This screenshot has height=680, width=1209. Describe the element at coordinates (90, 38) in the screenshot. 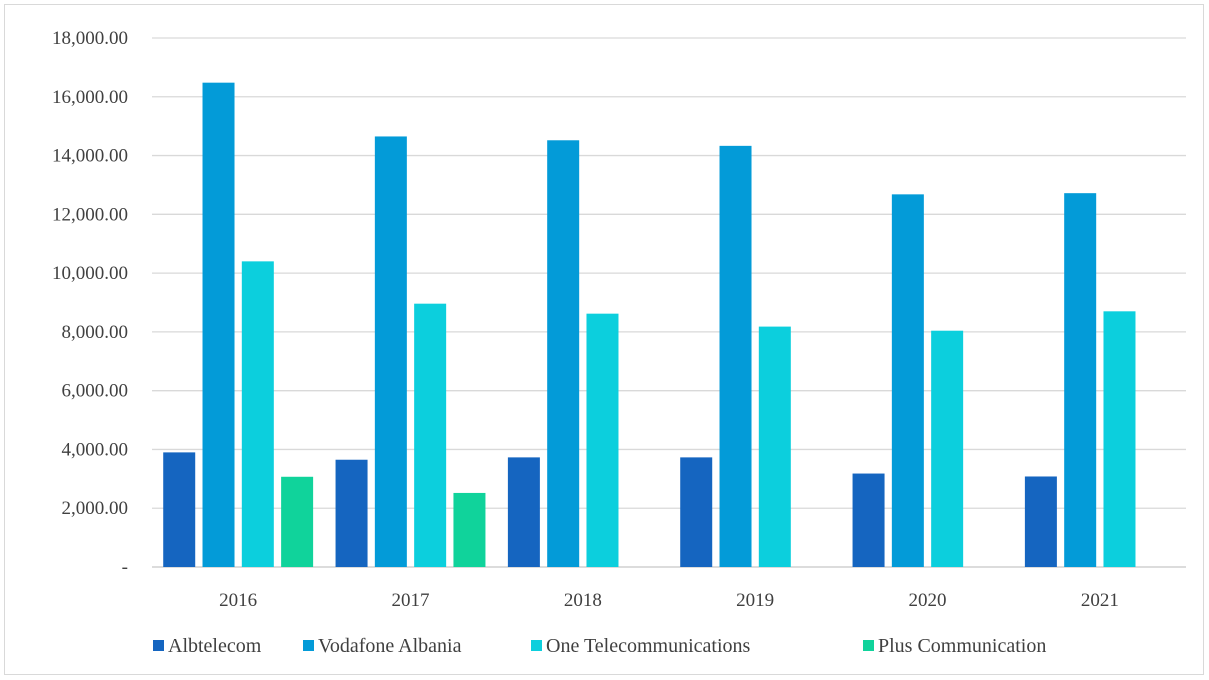

I see `y-tick-label: 18,000.00` at that location.